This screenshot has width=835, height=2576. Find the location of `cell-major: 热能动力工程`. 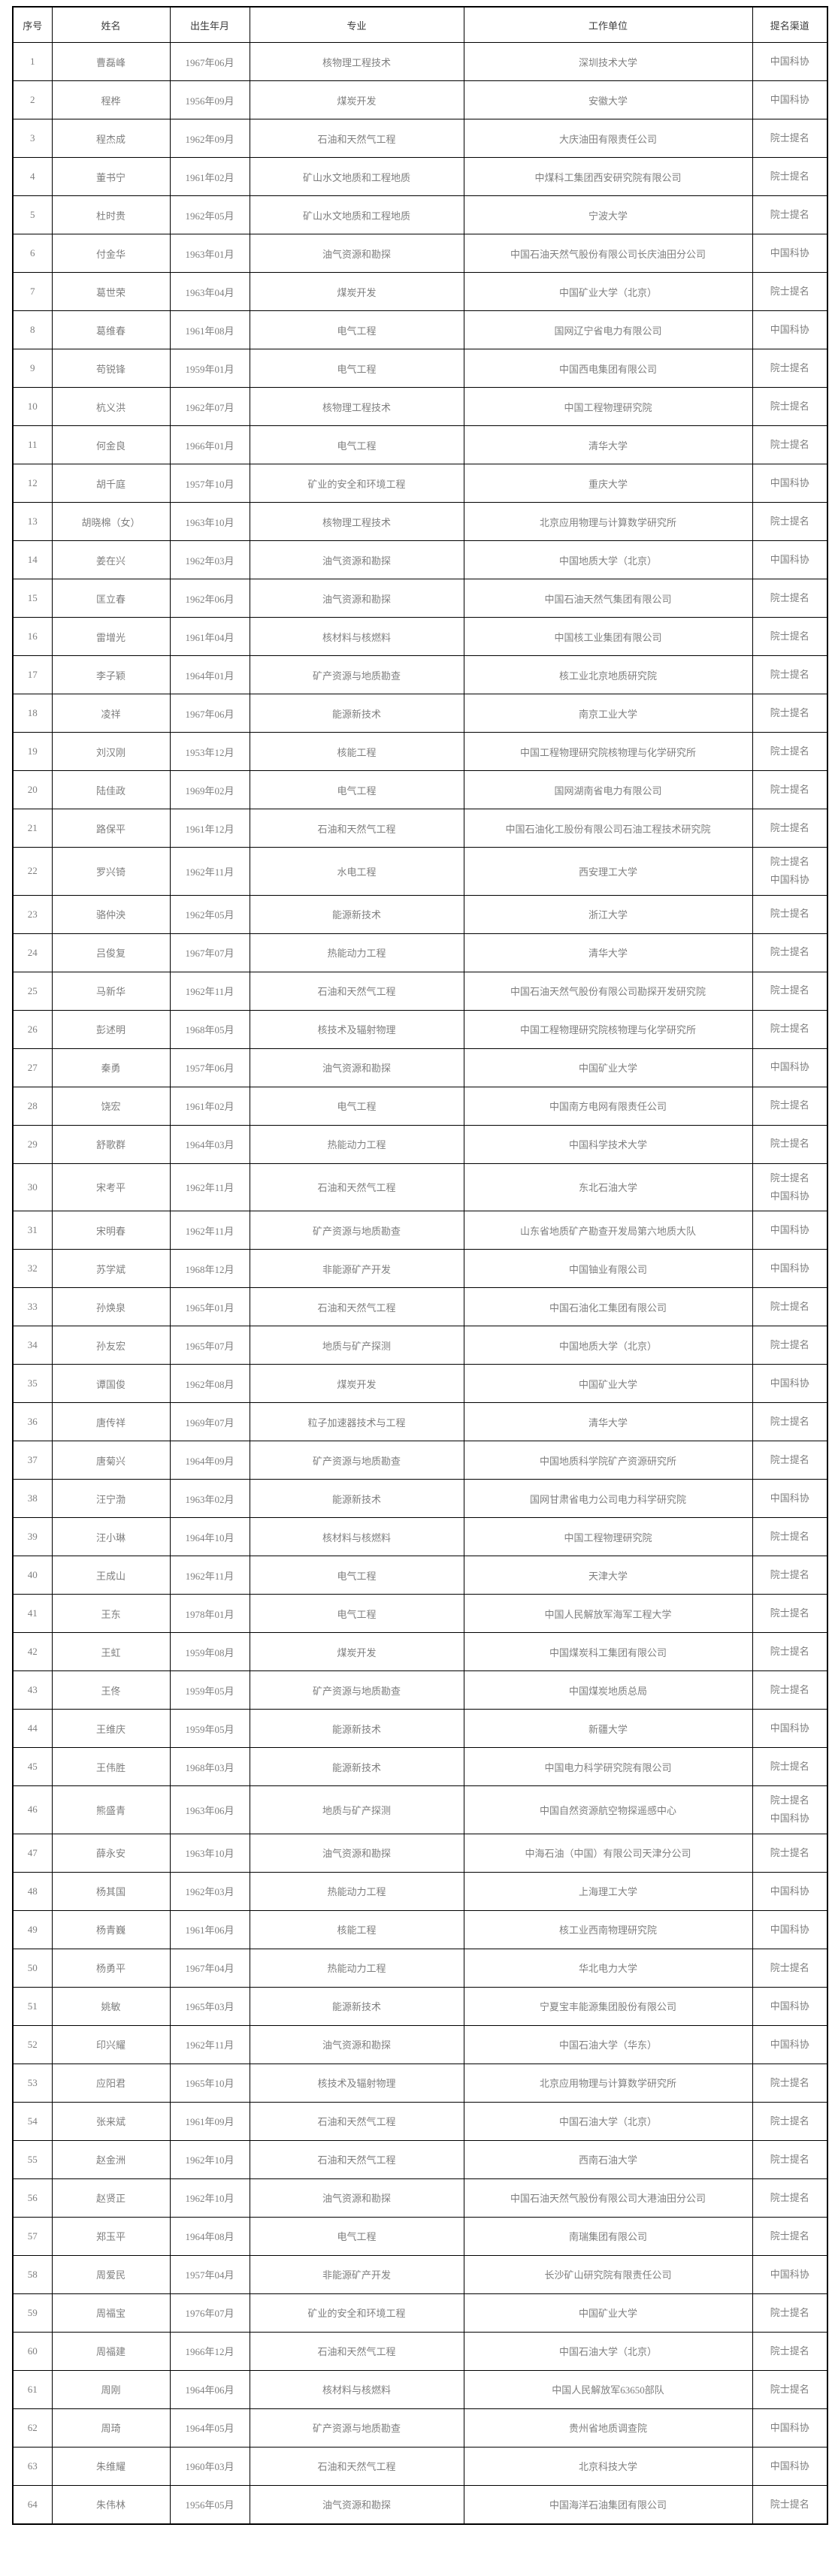

cell-major: 热能动力工程 is located at coordinates (356, 1144).